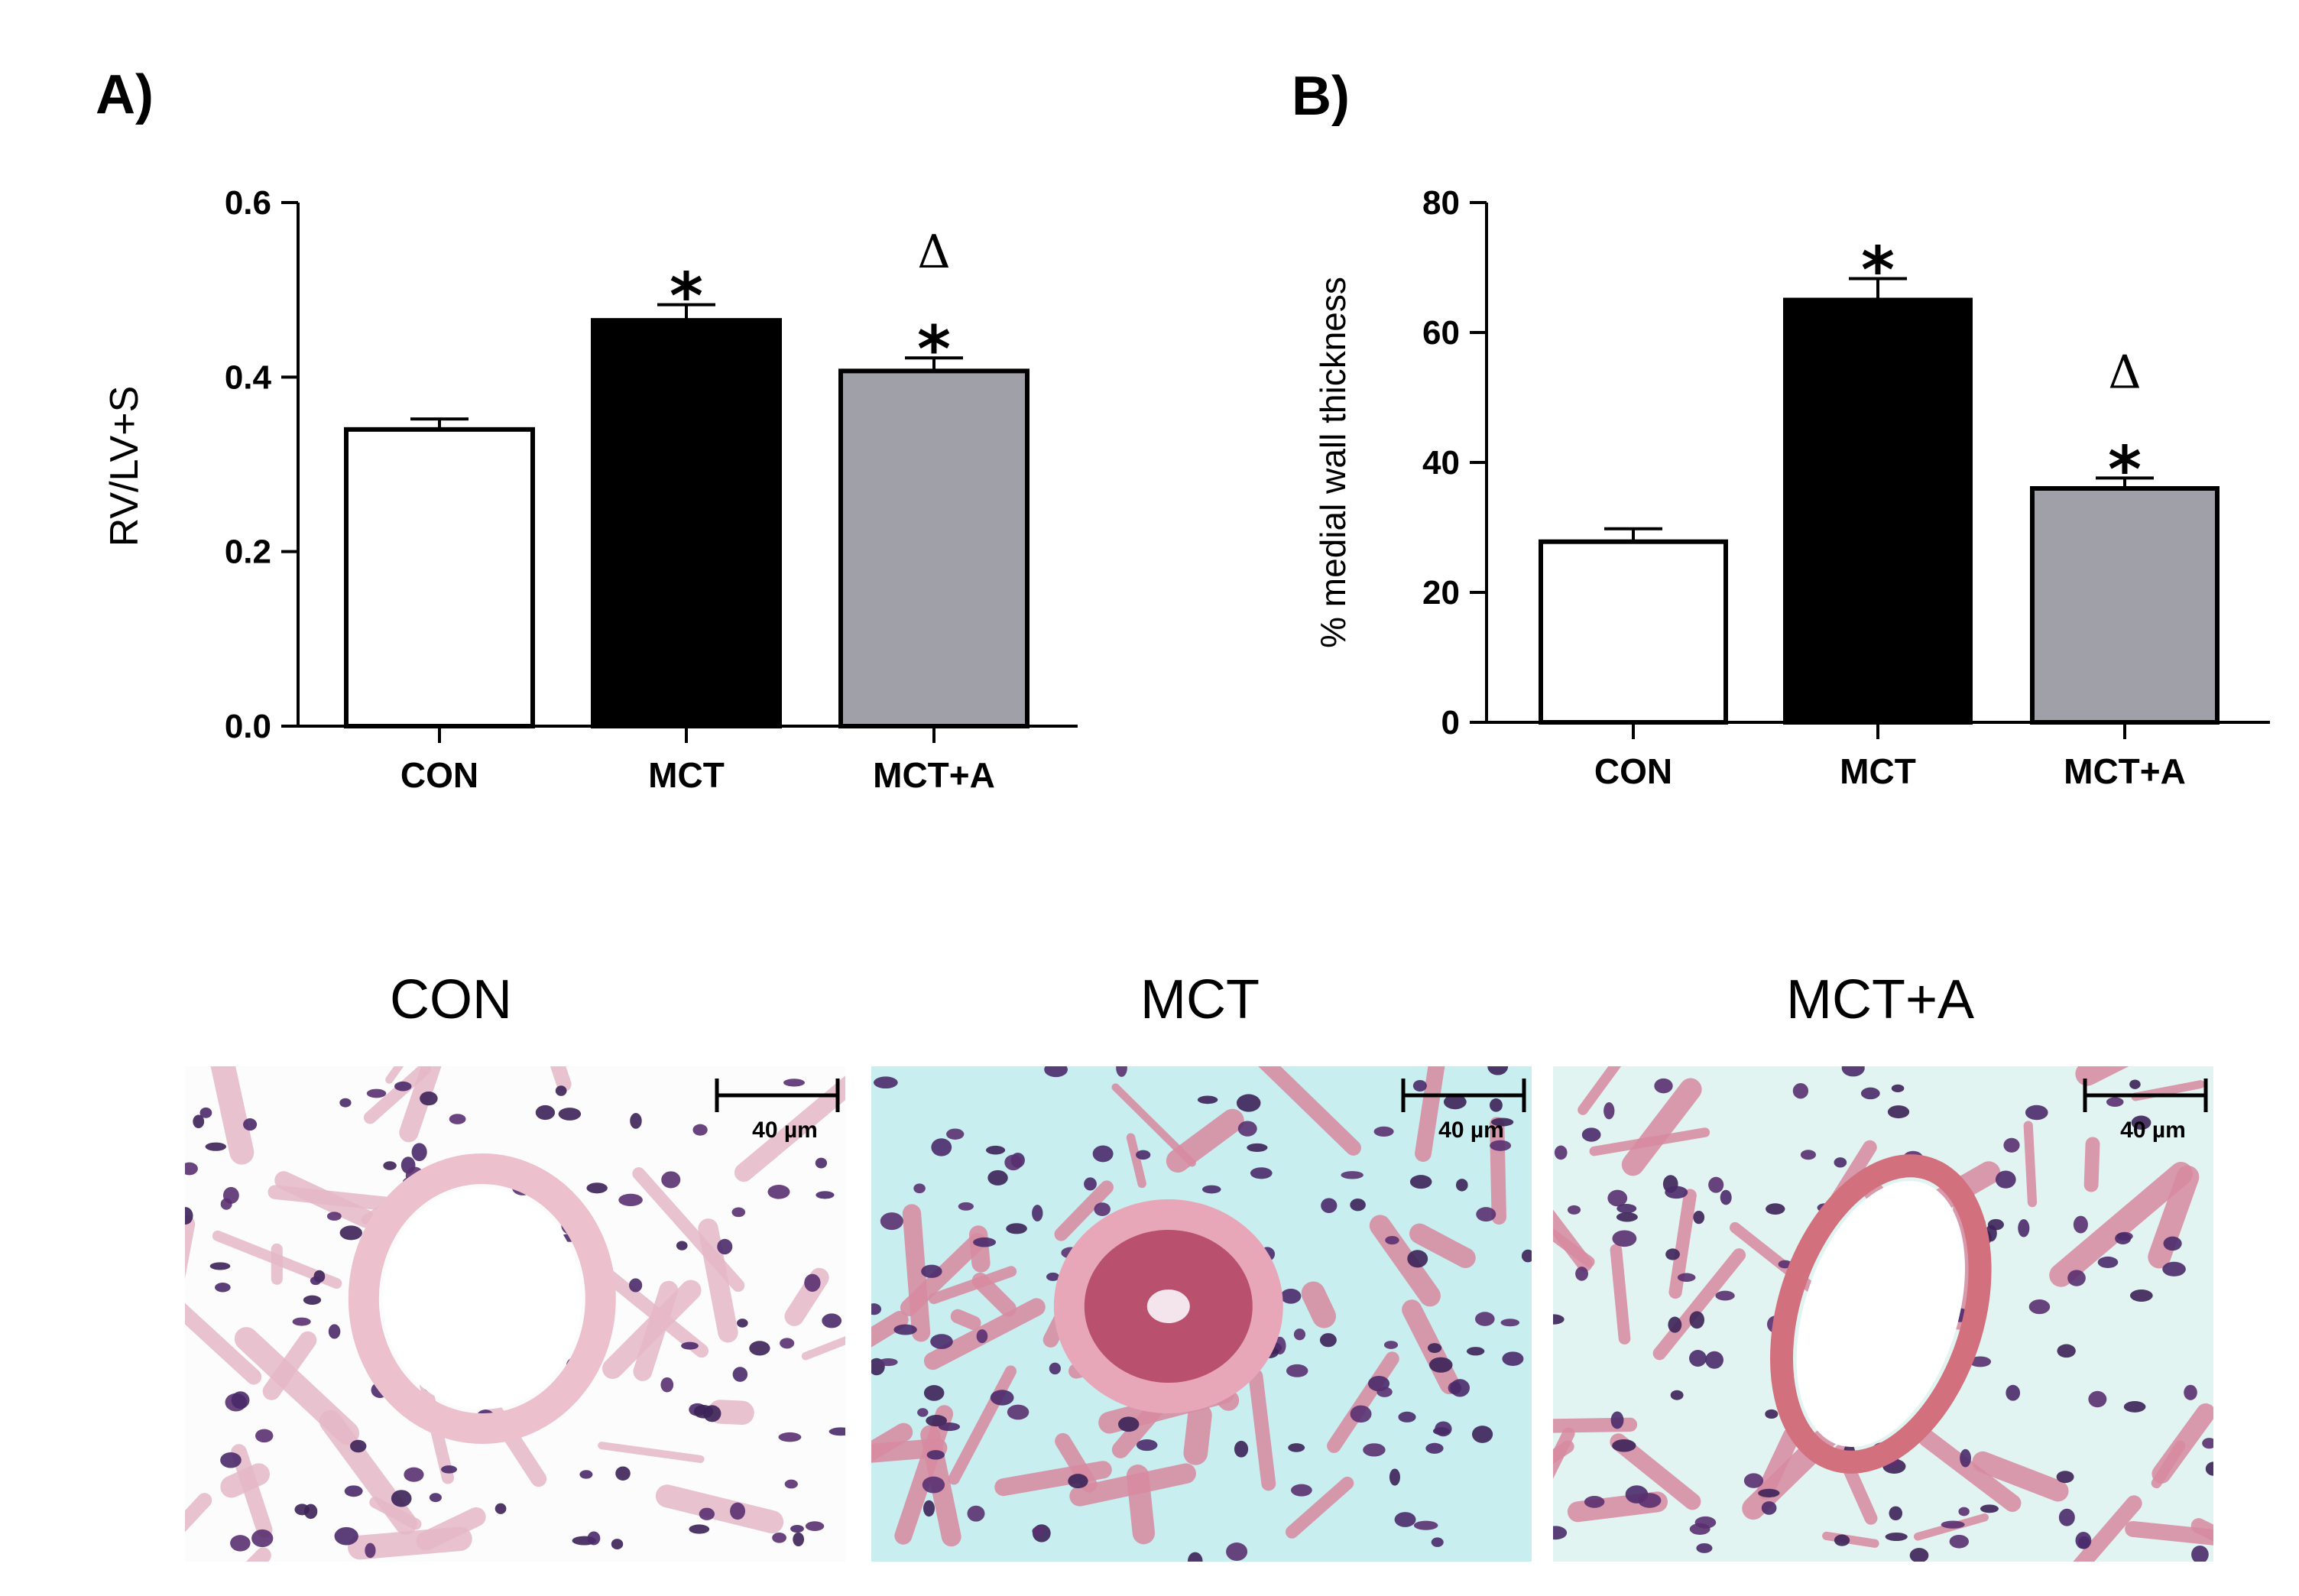 This screenshot has height=1596, width=2299. What do you see at coordinates (439, 775) in the screenshot?
I see `x-category-label: CON` at bounding box center [439, 775].